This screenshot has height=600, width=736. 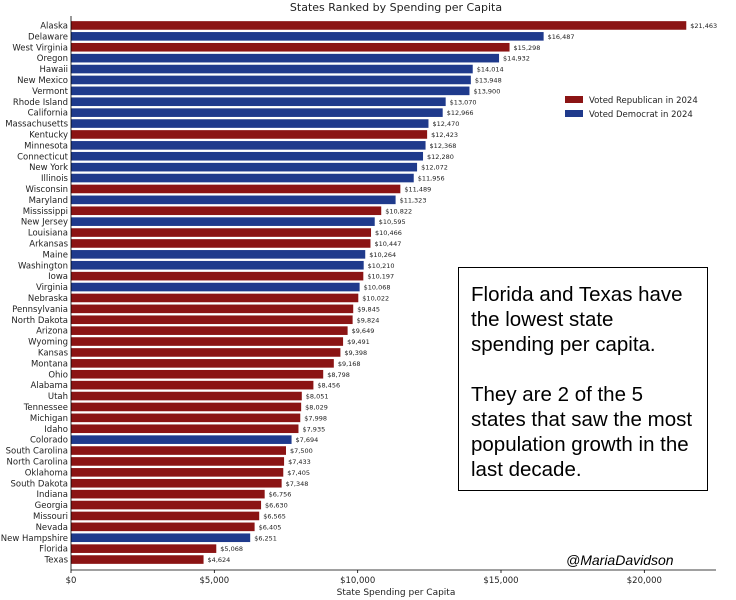 What do you see at coordinates (48, 201) in the screenshot?
I see `state-label-maryland: Maryland` at bounding box center [48, 201].